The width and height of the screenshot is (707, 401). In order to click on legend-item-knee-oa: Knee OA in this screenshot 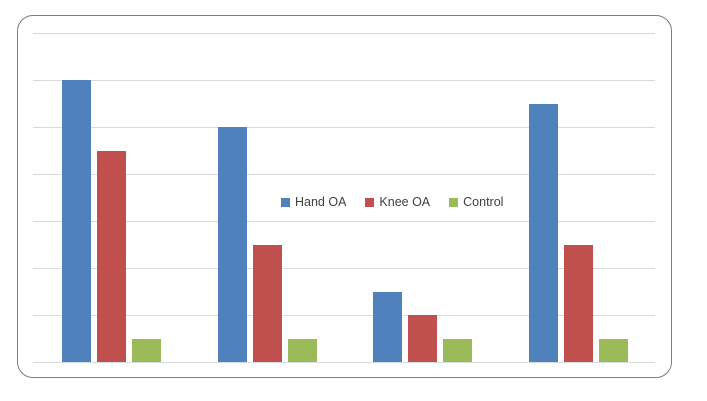, I will do `click(397, 202)`.